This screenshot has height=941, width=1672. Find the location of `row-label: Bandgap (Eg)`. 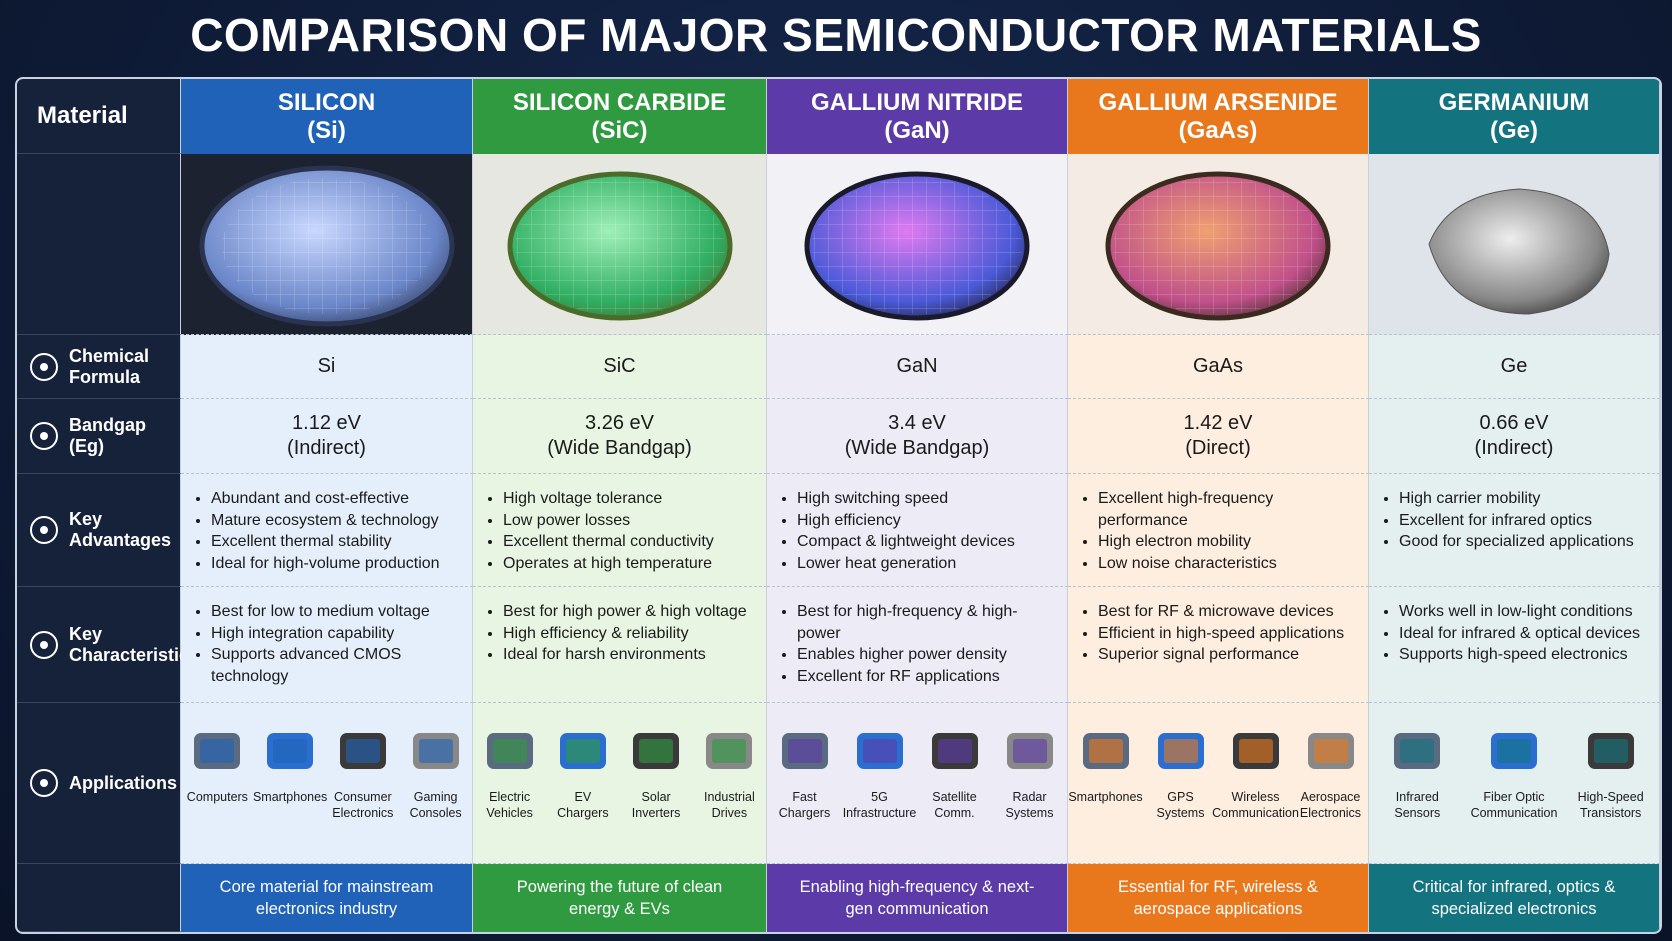

row-label: Bandgap (Eg) is located at coordinates (99, 436).